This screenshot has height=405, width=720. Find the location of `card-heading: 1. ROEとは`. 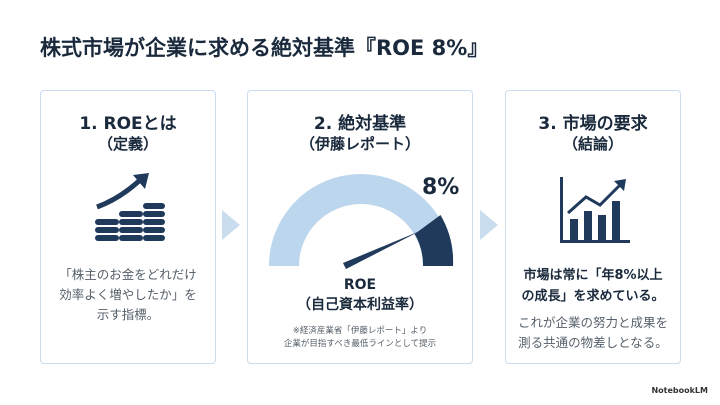

card-heading: 1. ROEとは is located at coordinates (128, 124).